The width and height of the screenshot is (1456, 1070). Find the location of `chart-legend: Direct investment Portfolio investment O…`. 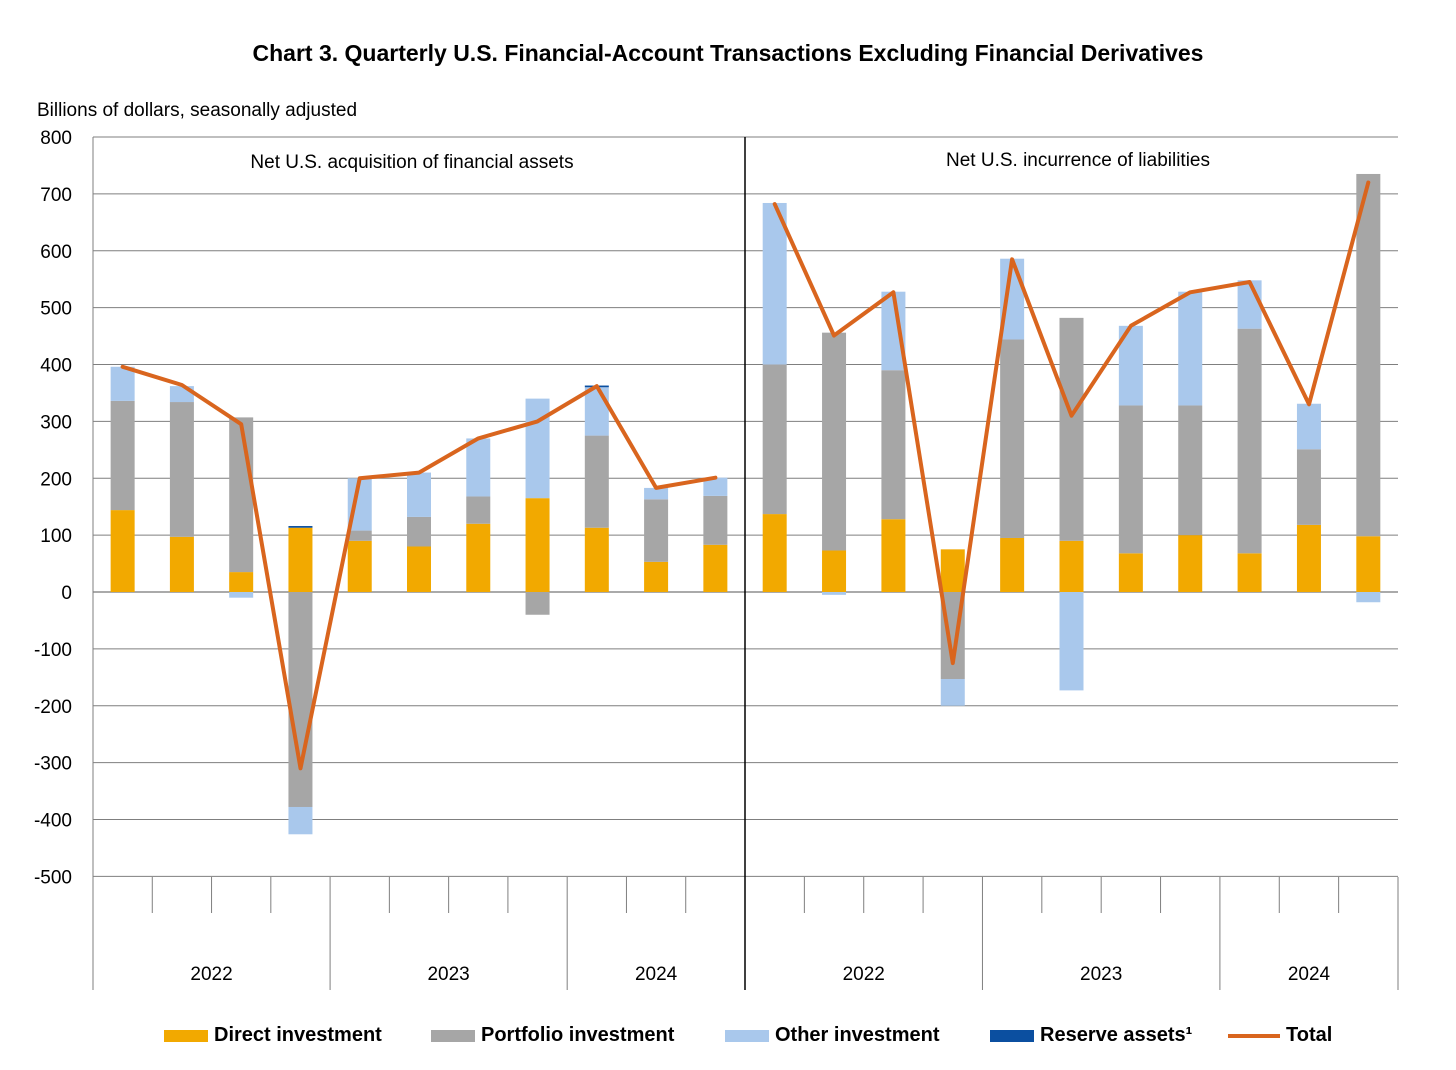

chart-legend: Direct investment Portfolio investment O… is located at coordinates (728, 1041).